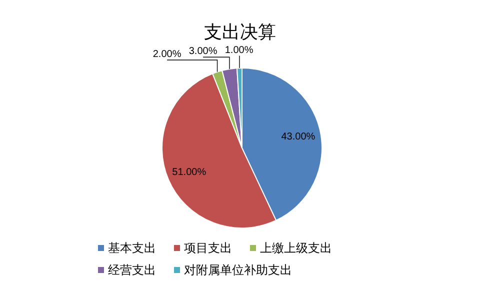  Describe the element at coordinates (240, 32) in the screenshot. I see `chart-title: 支出决算` at that location.